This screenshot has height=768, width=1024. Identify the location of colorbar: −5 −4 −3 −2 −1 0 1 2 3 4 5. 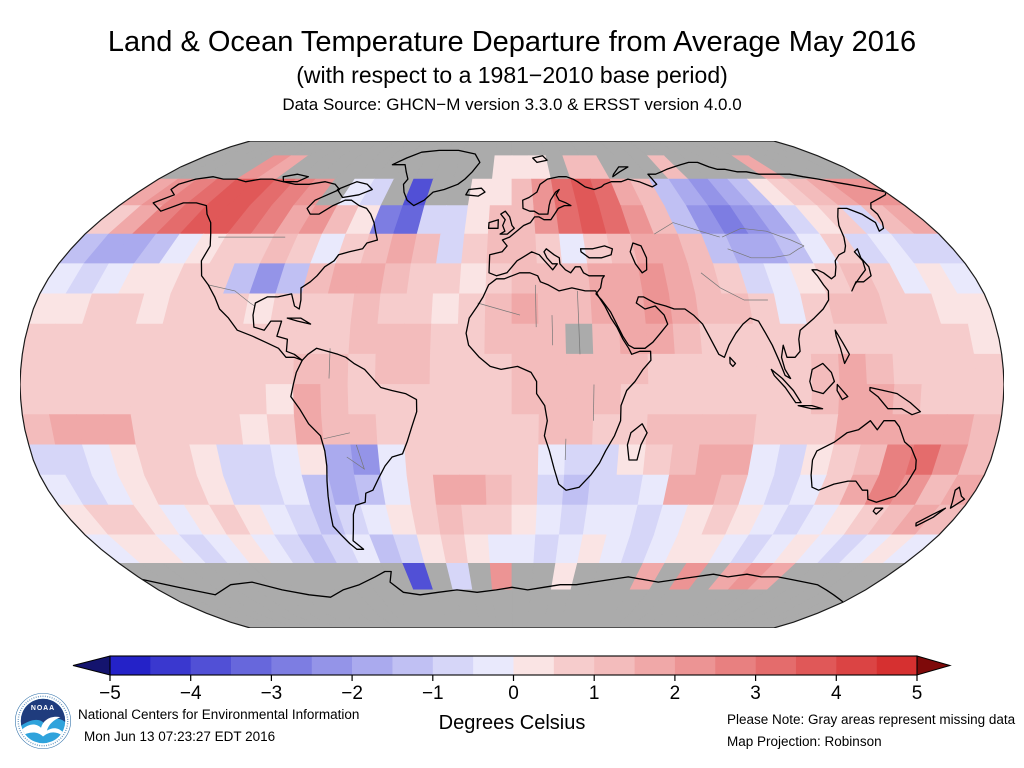
(512, 679).